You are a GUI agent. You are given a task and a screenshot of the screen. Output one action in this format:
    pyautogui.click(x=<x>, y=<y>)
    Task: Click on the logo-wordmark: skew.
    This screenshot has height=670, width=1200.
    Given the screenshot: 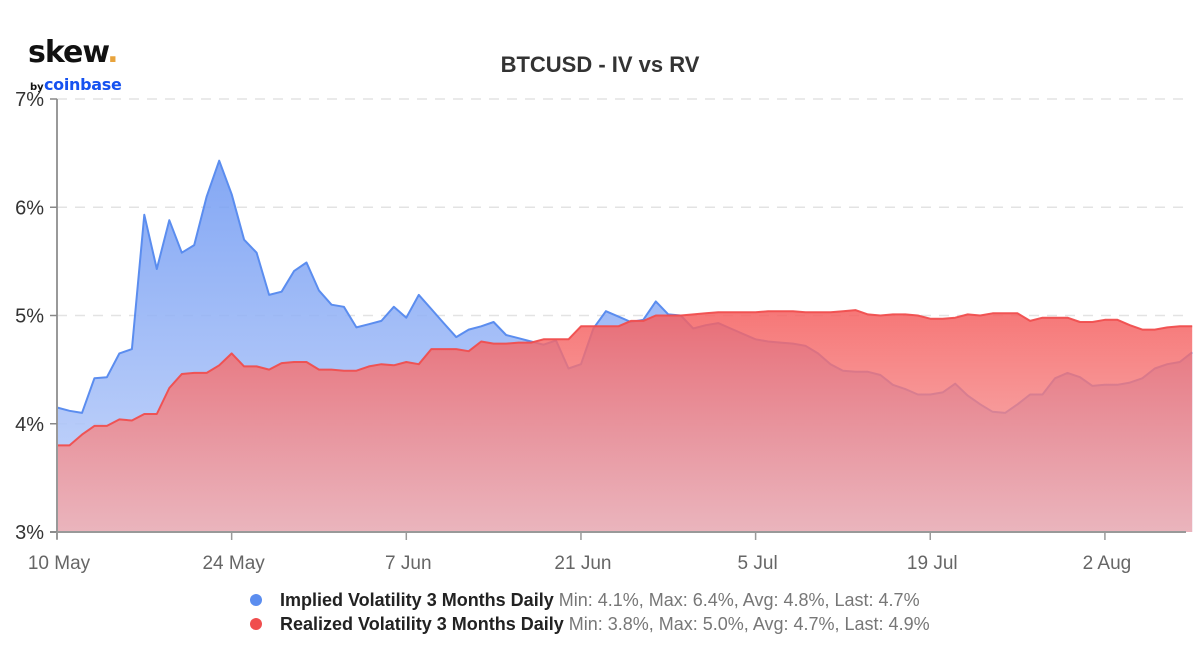 What is the action you would take?
    pyautogui.click(x=73, y=52)
    